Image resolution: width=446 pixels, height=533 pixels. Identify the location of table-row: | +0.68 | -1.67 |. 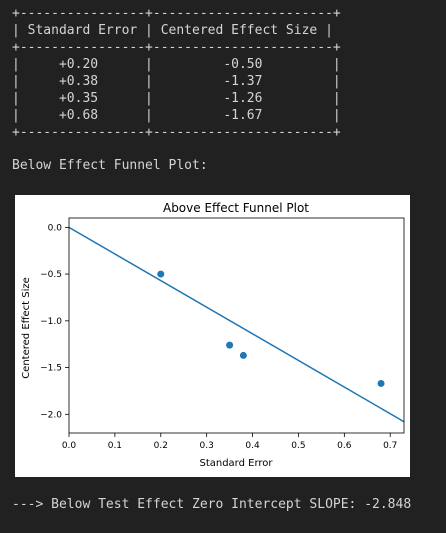
(176, 115).